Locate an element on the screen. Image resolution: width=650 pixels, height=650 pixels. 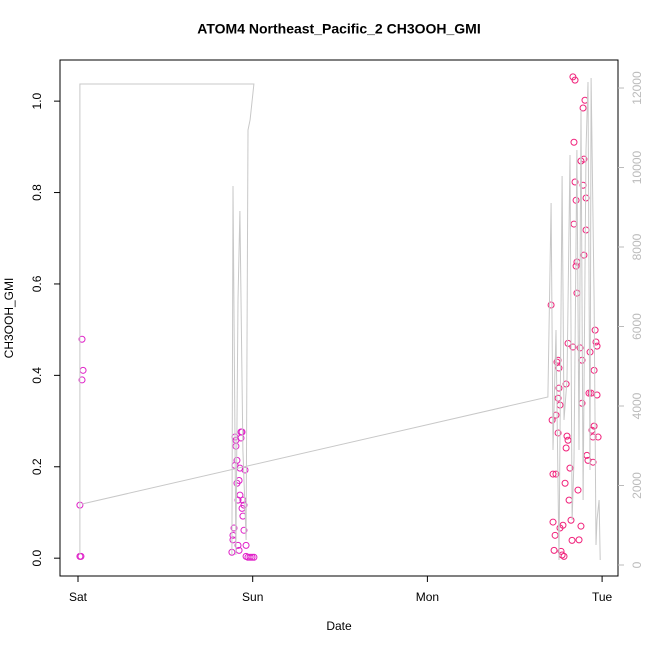
x-tick-label: Mon is located at coordinates (427, 597).